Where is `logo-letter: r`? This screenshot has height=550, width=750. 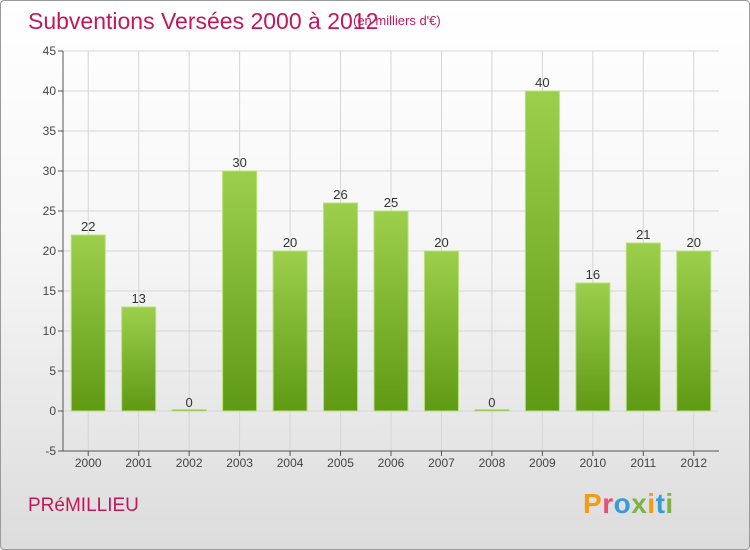
logo-letter: r is located at coordinates (608, 503).